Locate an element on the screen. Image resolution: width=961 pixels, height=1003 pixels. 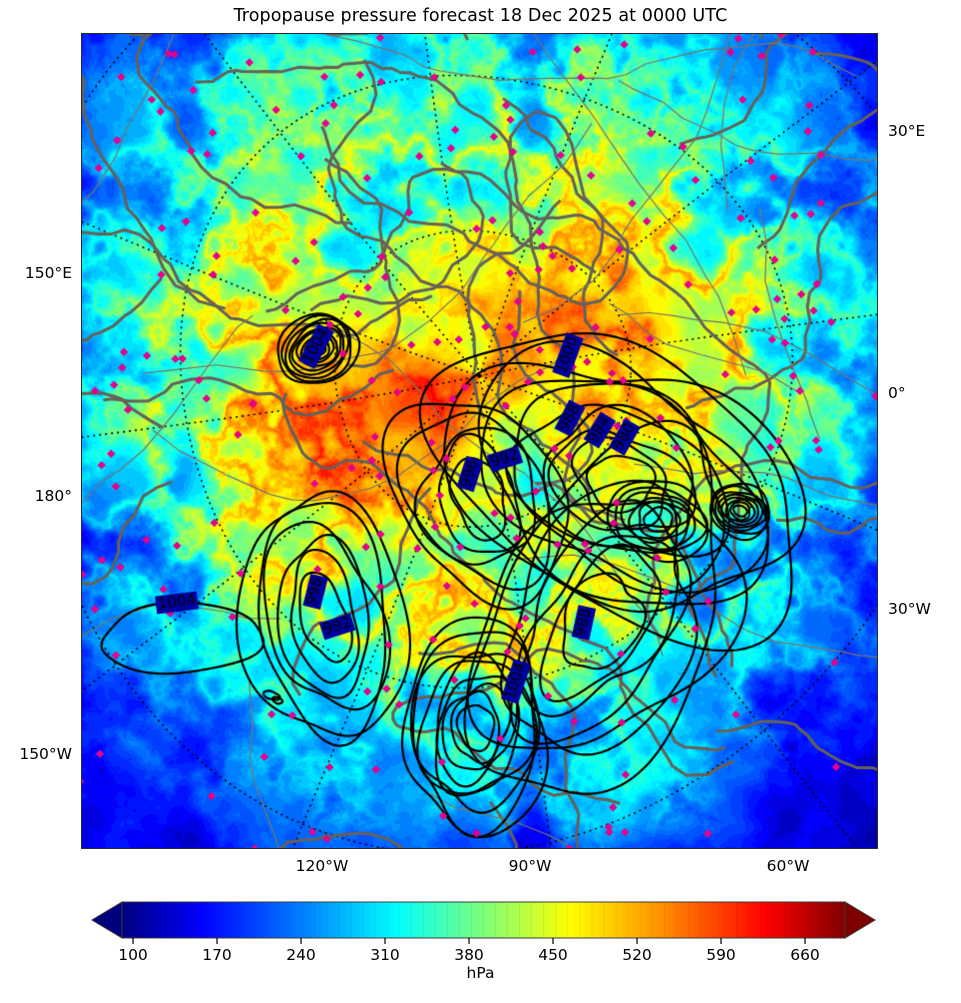
colorbar-tick-label-4: 380 is located at coordinates (469, 955).